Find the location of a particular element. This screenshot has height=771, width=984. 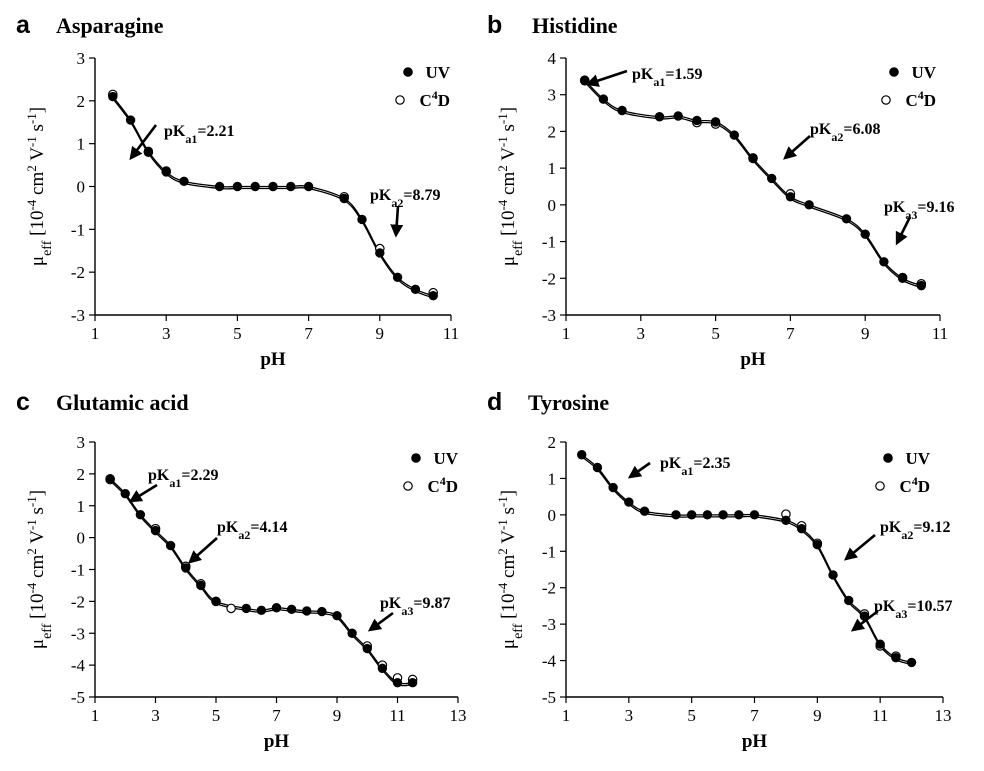

pka-annotation: pKa2=9.12 is located at coordinates (915, 530).